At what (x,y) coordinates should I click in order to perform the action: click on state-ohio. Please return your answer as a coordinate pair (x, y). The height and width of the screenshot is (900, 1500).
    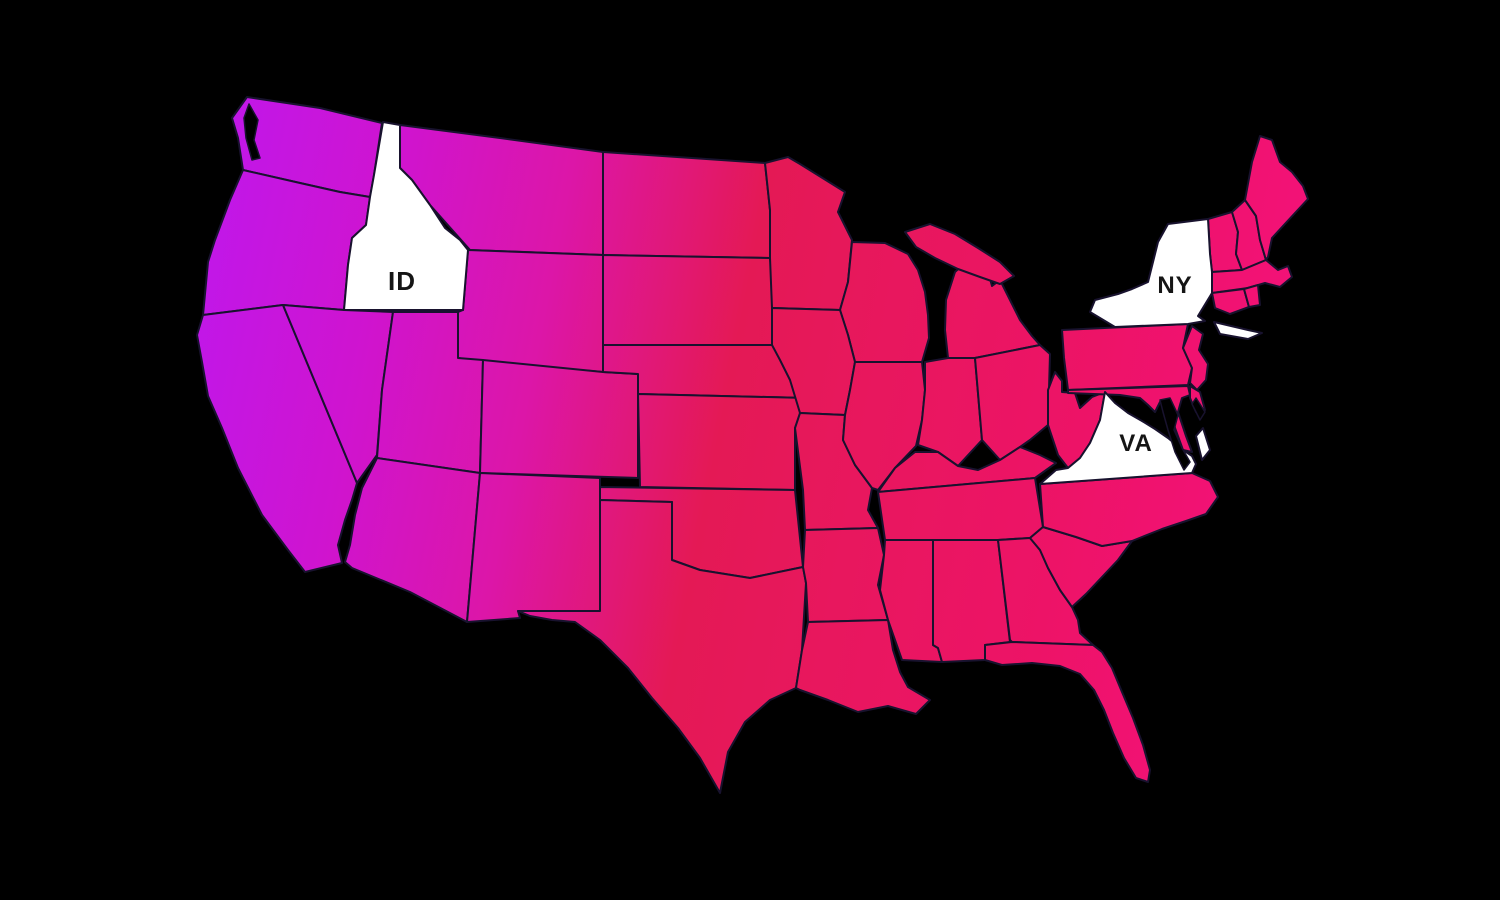
    Looking at the image, I should click on (1012, 402).